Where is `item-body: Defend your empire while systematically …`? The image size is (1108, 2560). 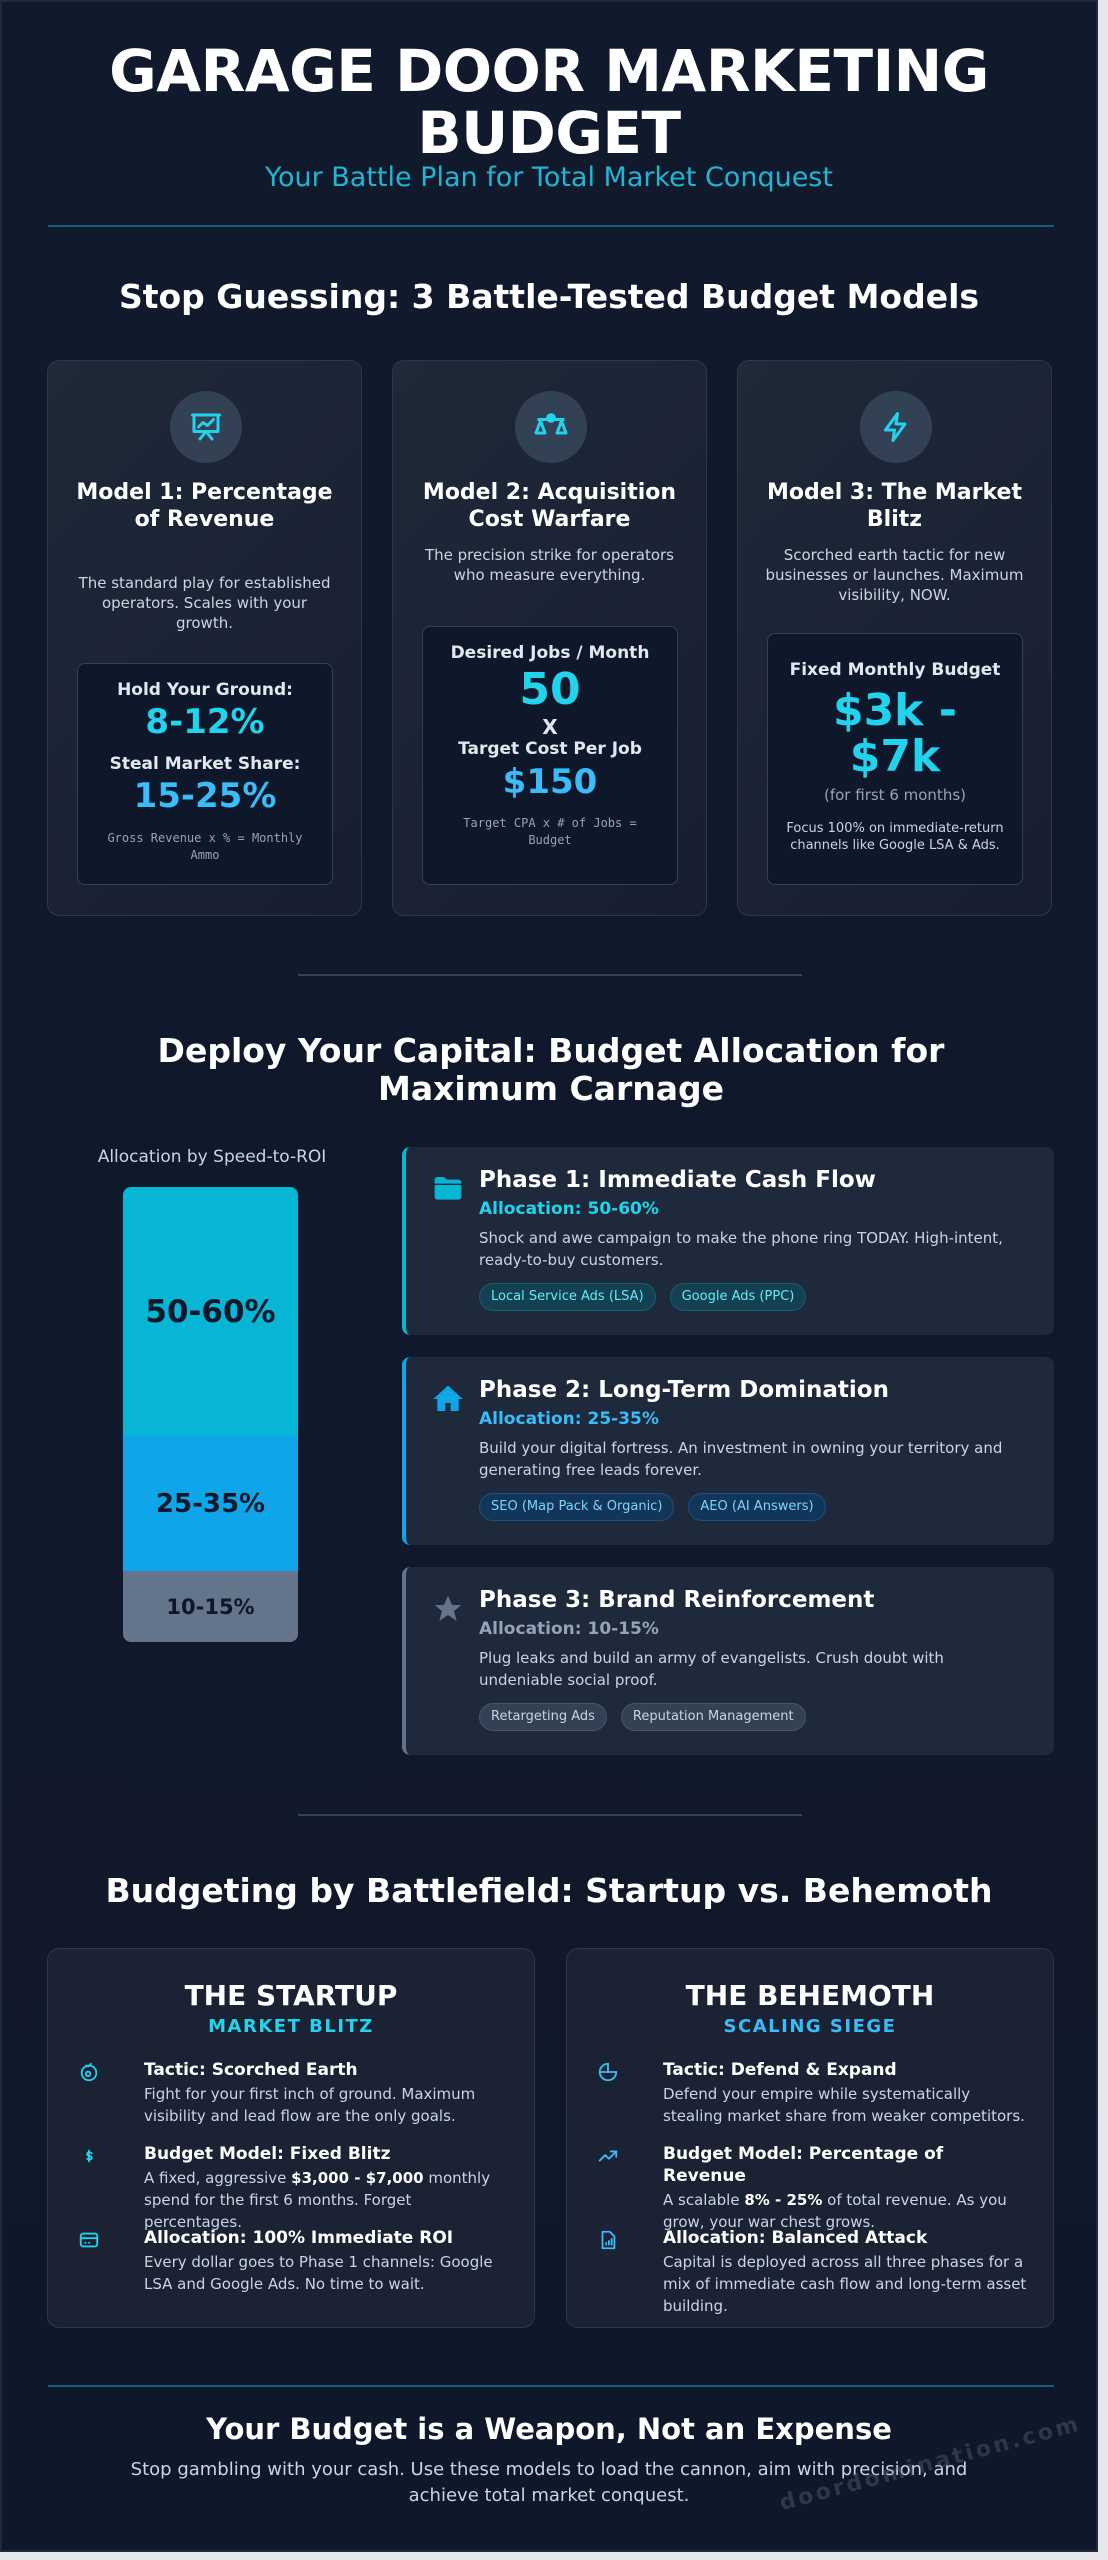
item-body: Defend your empire while systematically … is located at coordinates (844, 2105).